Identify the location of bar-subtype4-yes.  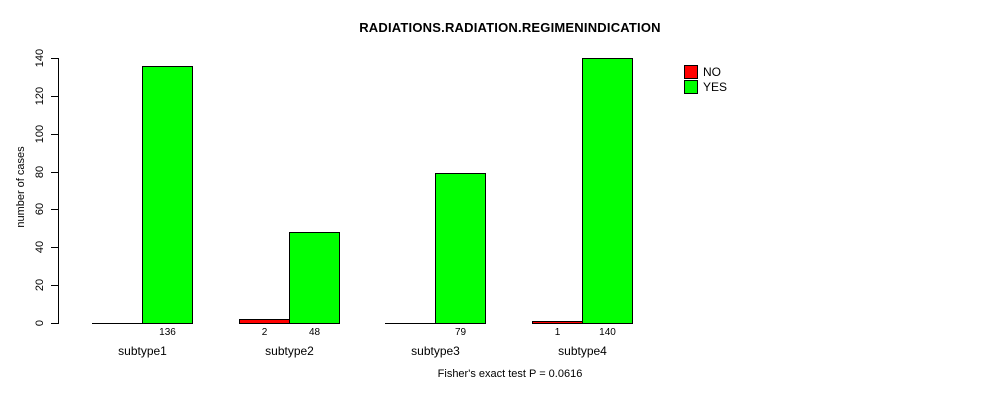
(607, 191).